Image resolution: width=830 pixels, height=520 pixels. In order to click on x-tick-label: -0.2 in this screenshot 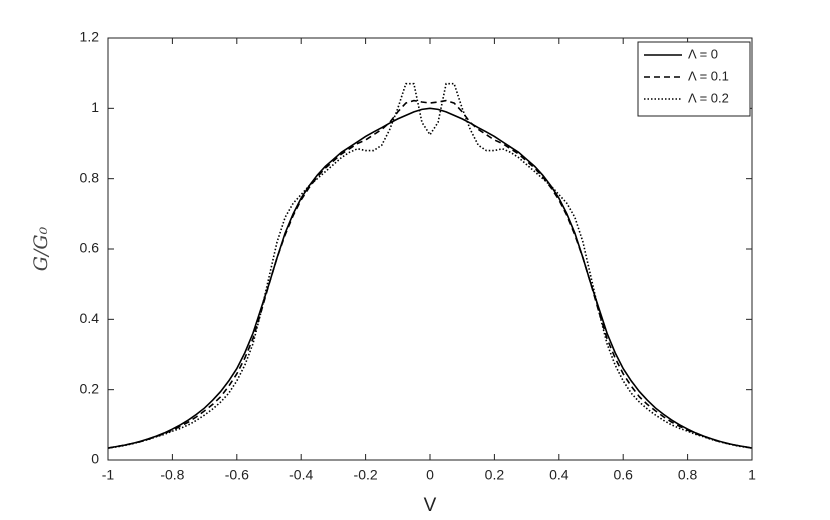, I will do `click(366, 475)`.